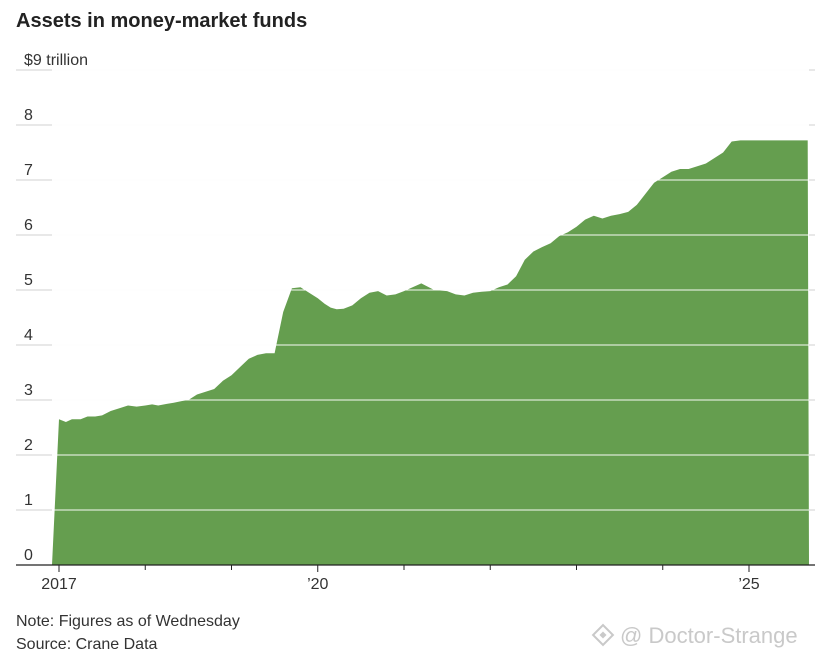 This screenshot has width=829, height=670. Describe the element at coordinates (28, 500) in the screenshot. I see `y-tick-label-1: 1` at that location.